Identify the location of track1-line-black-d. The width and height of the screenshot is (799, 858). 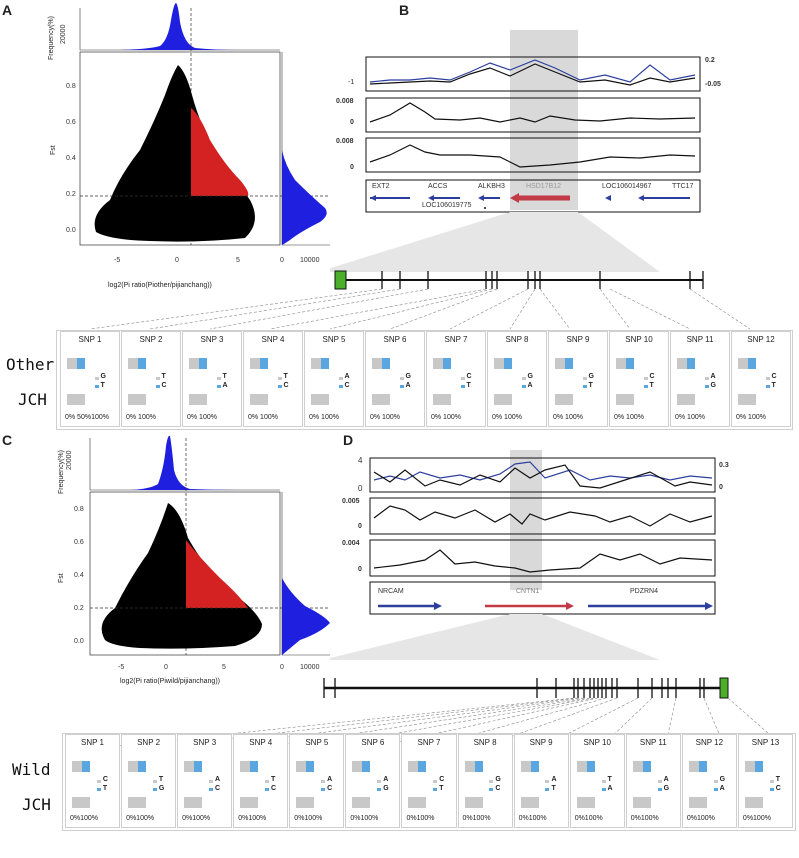
(543, 476).